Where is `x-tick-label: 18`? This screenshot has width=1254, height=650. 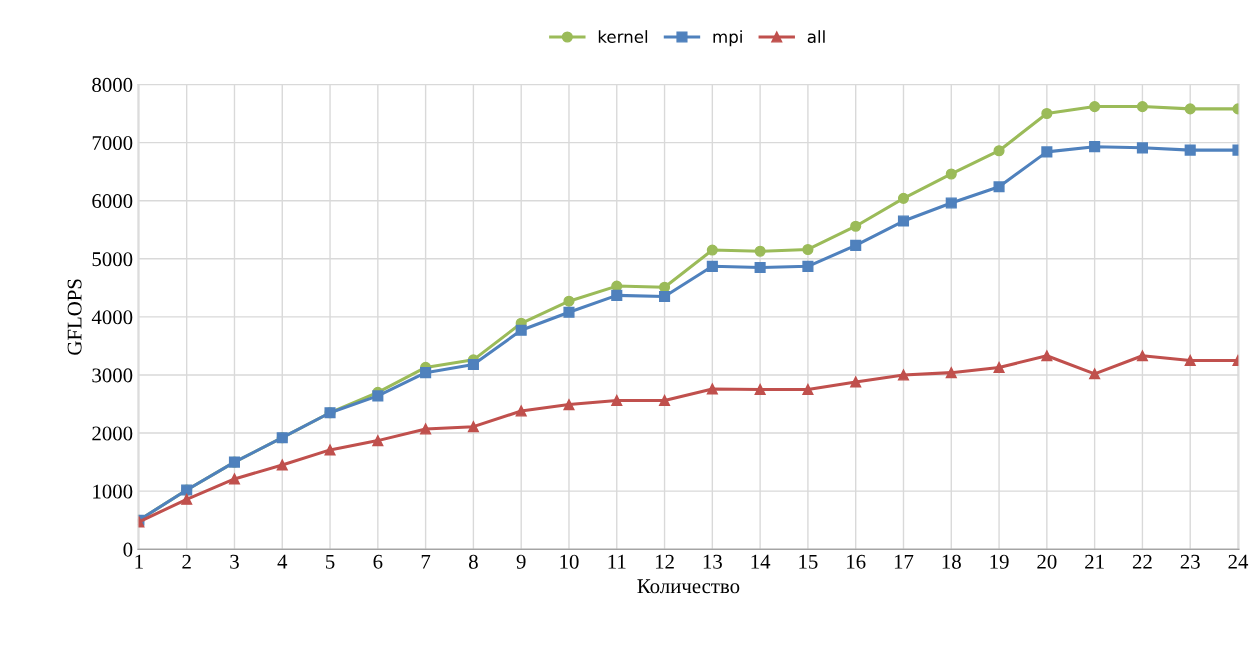 x-tick-label: 18 is located at coordinates (951, 561).